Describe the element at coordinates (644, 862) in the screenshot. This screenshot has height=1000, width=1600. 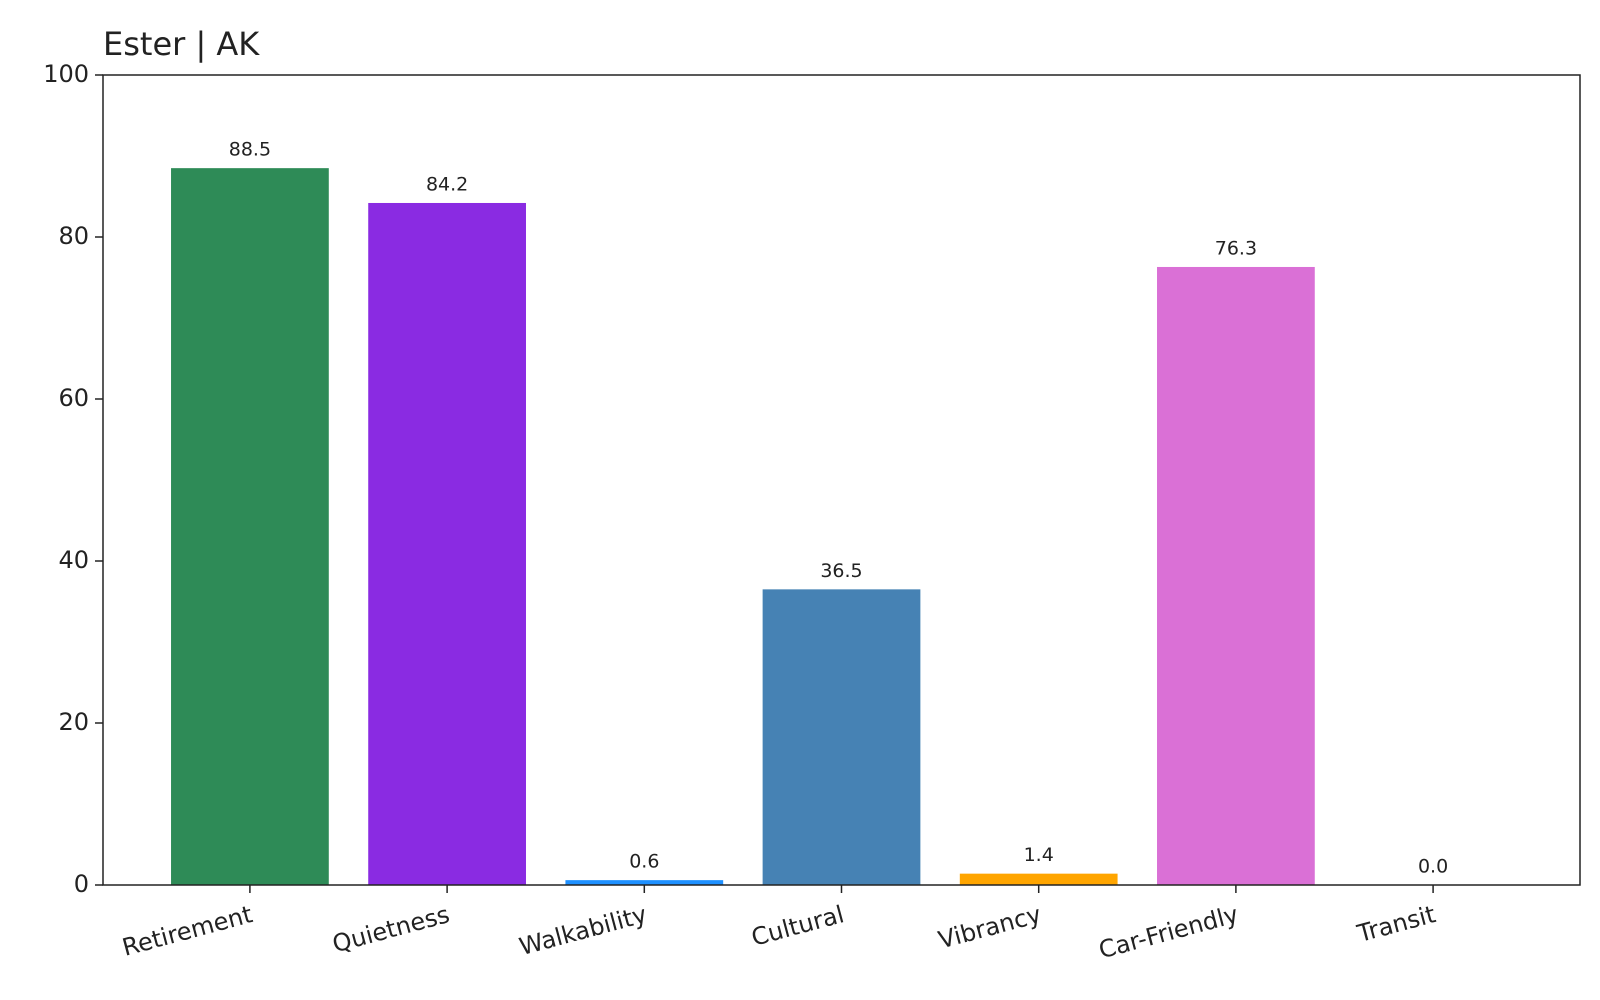
I see `value-label: 0.6` at that location.